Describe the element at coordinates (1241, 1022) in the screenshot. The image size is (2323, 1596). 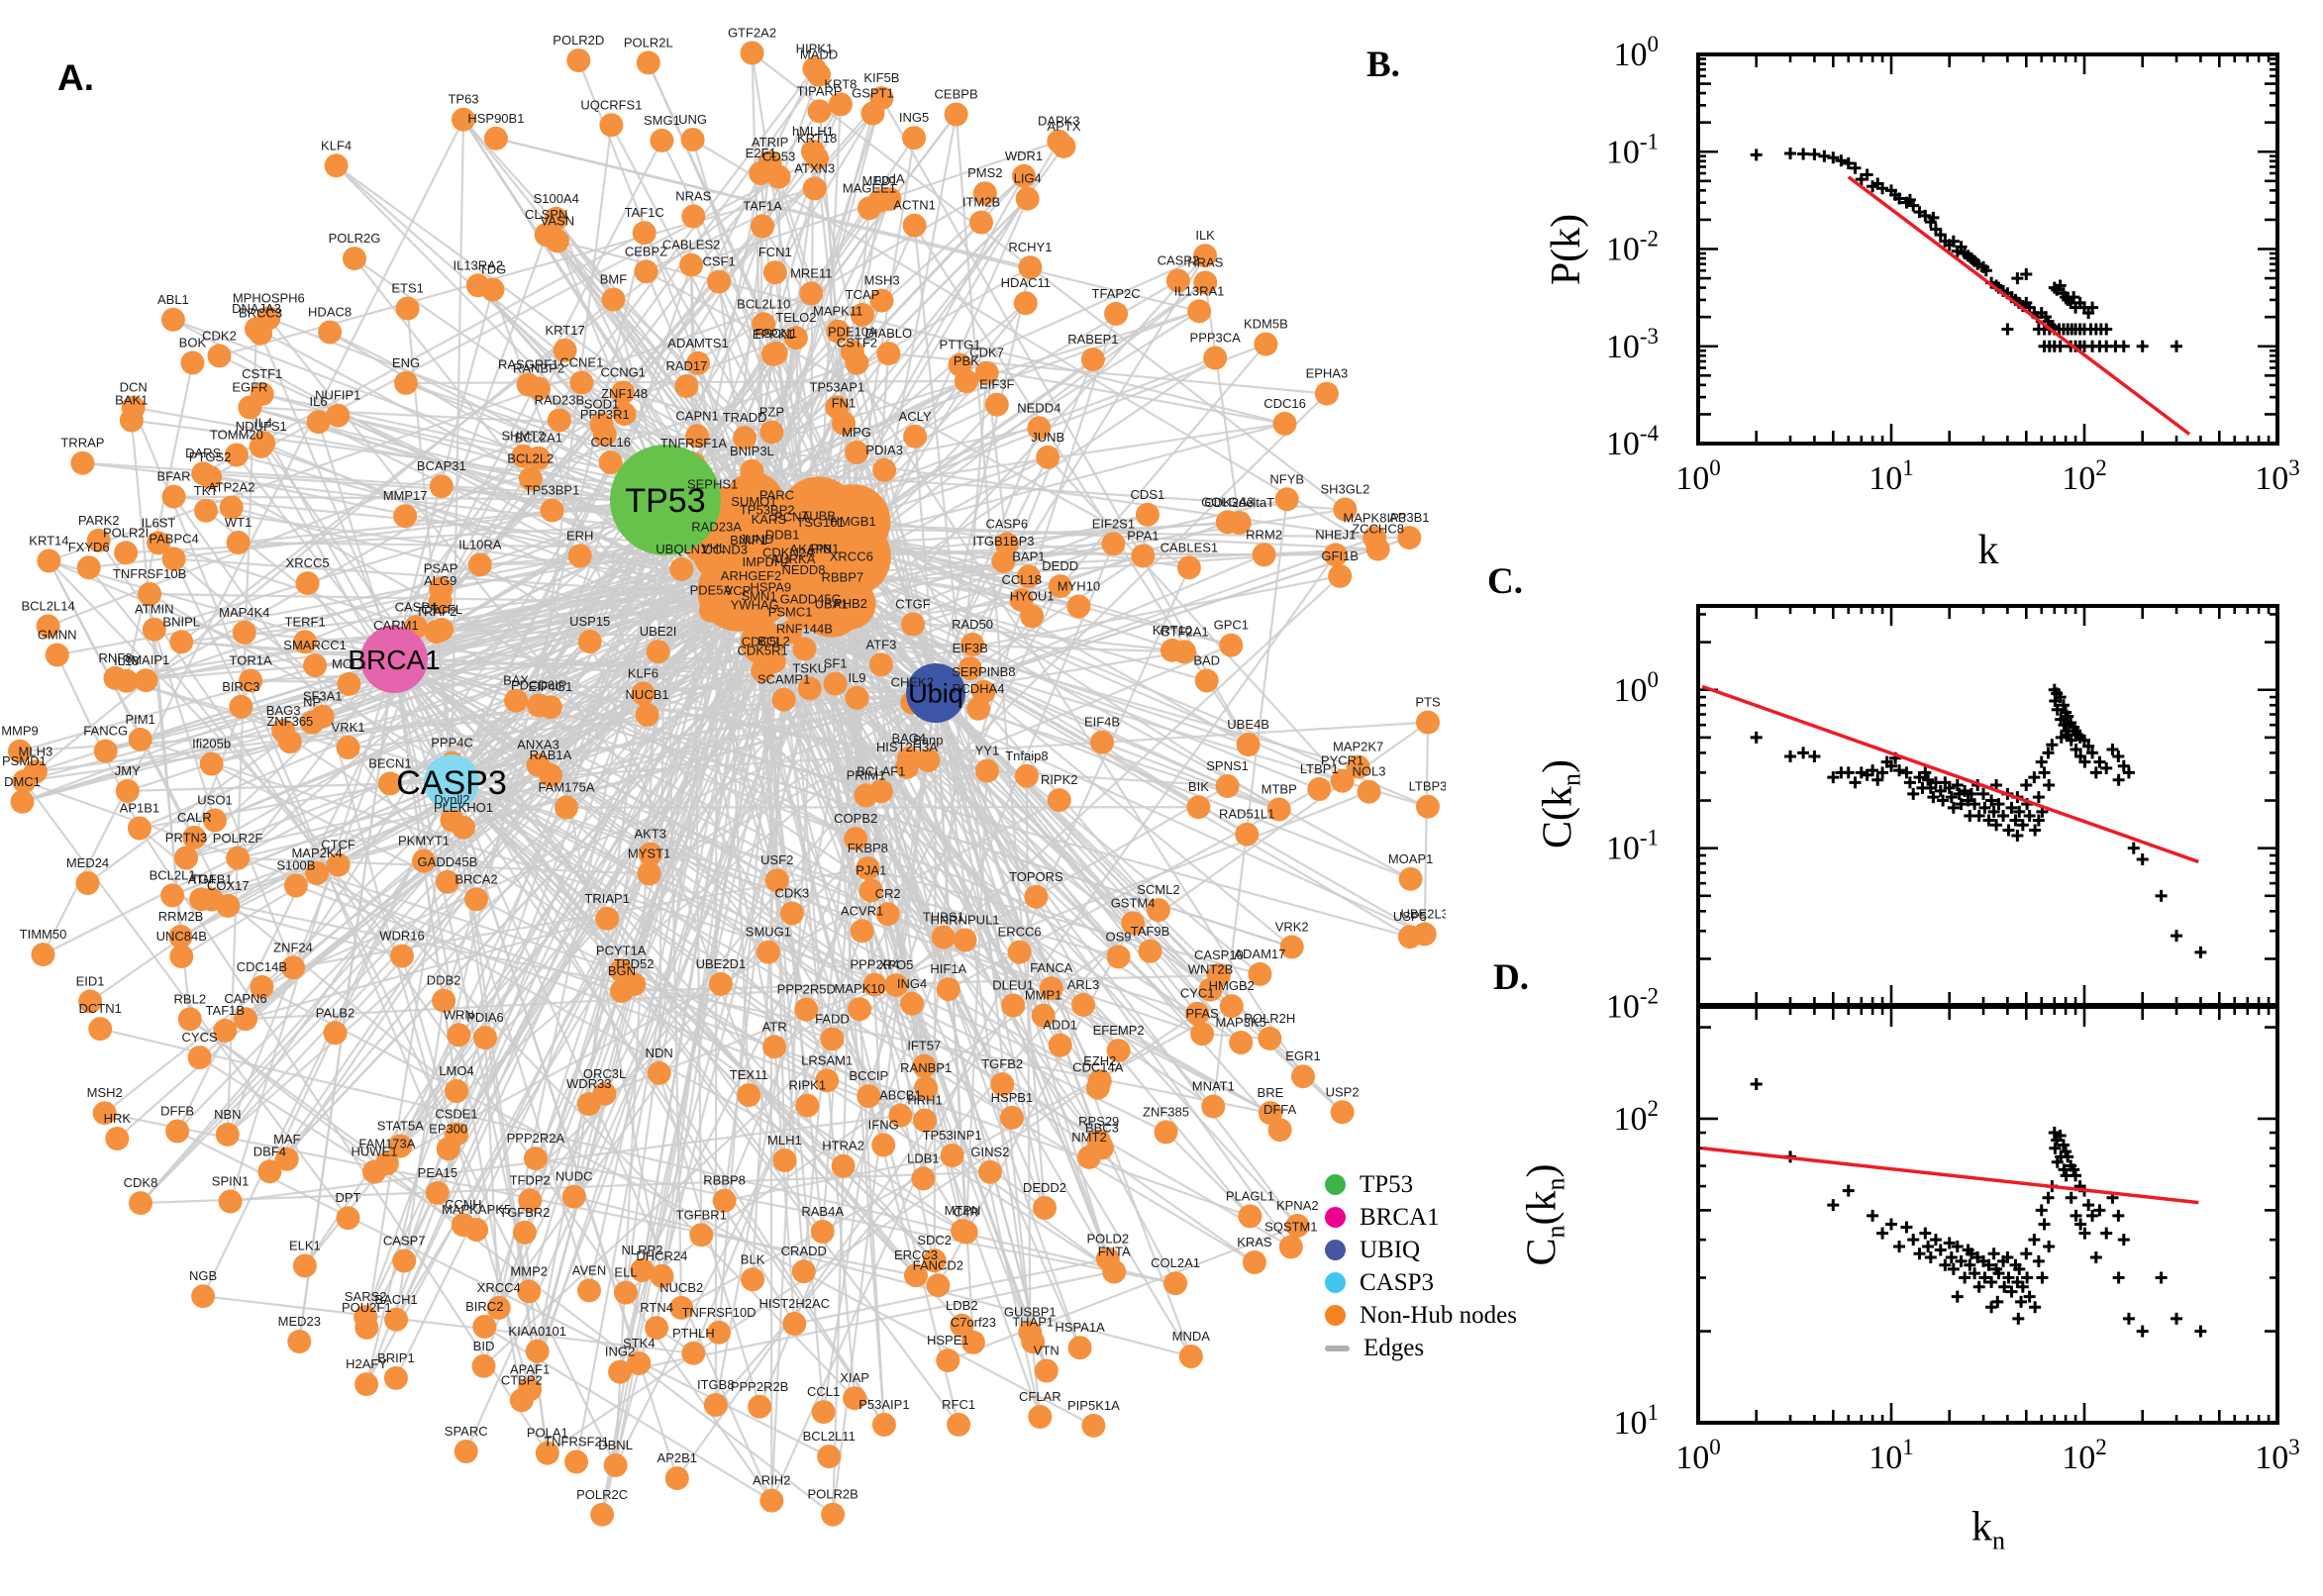
I see `svg-text: MAP3K5` at that location.